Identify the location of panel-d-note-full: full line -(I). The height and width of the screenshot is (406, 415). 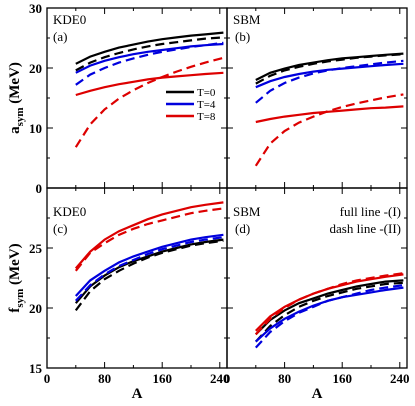
(370, 211).